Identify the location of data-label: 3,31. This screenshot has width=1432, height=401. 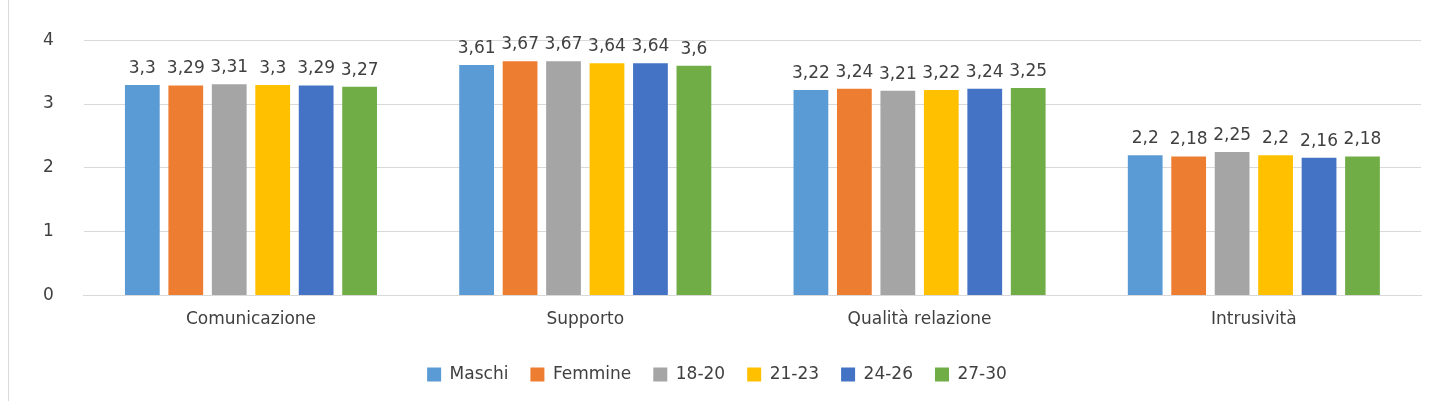
(229, 66).